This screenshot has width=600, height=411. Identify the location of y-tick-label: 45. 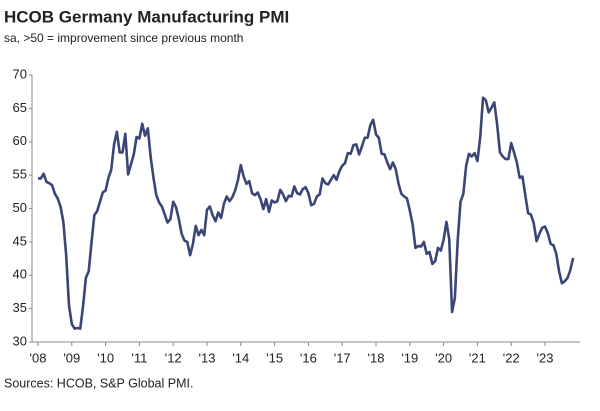
(20, 240).